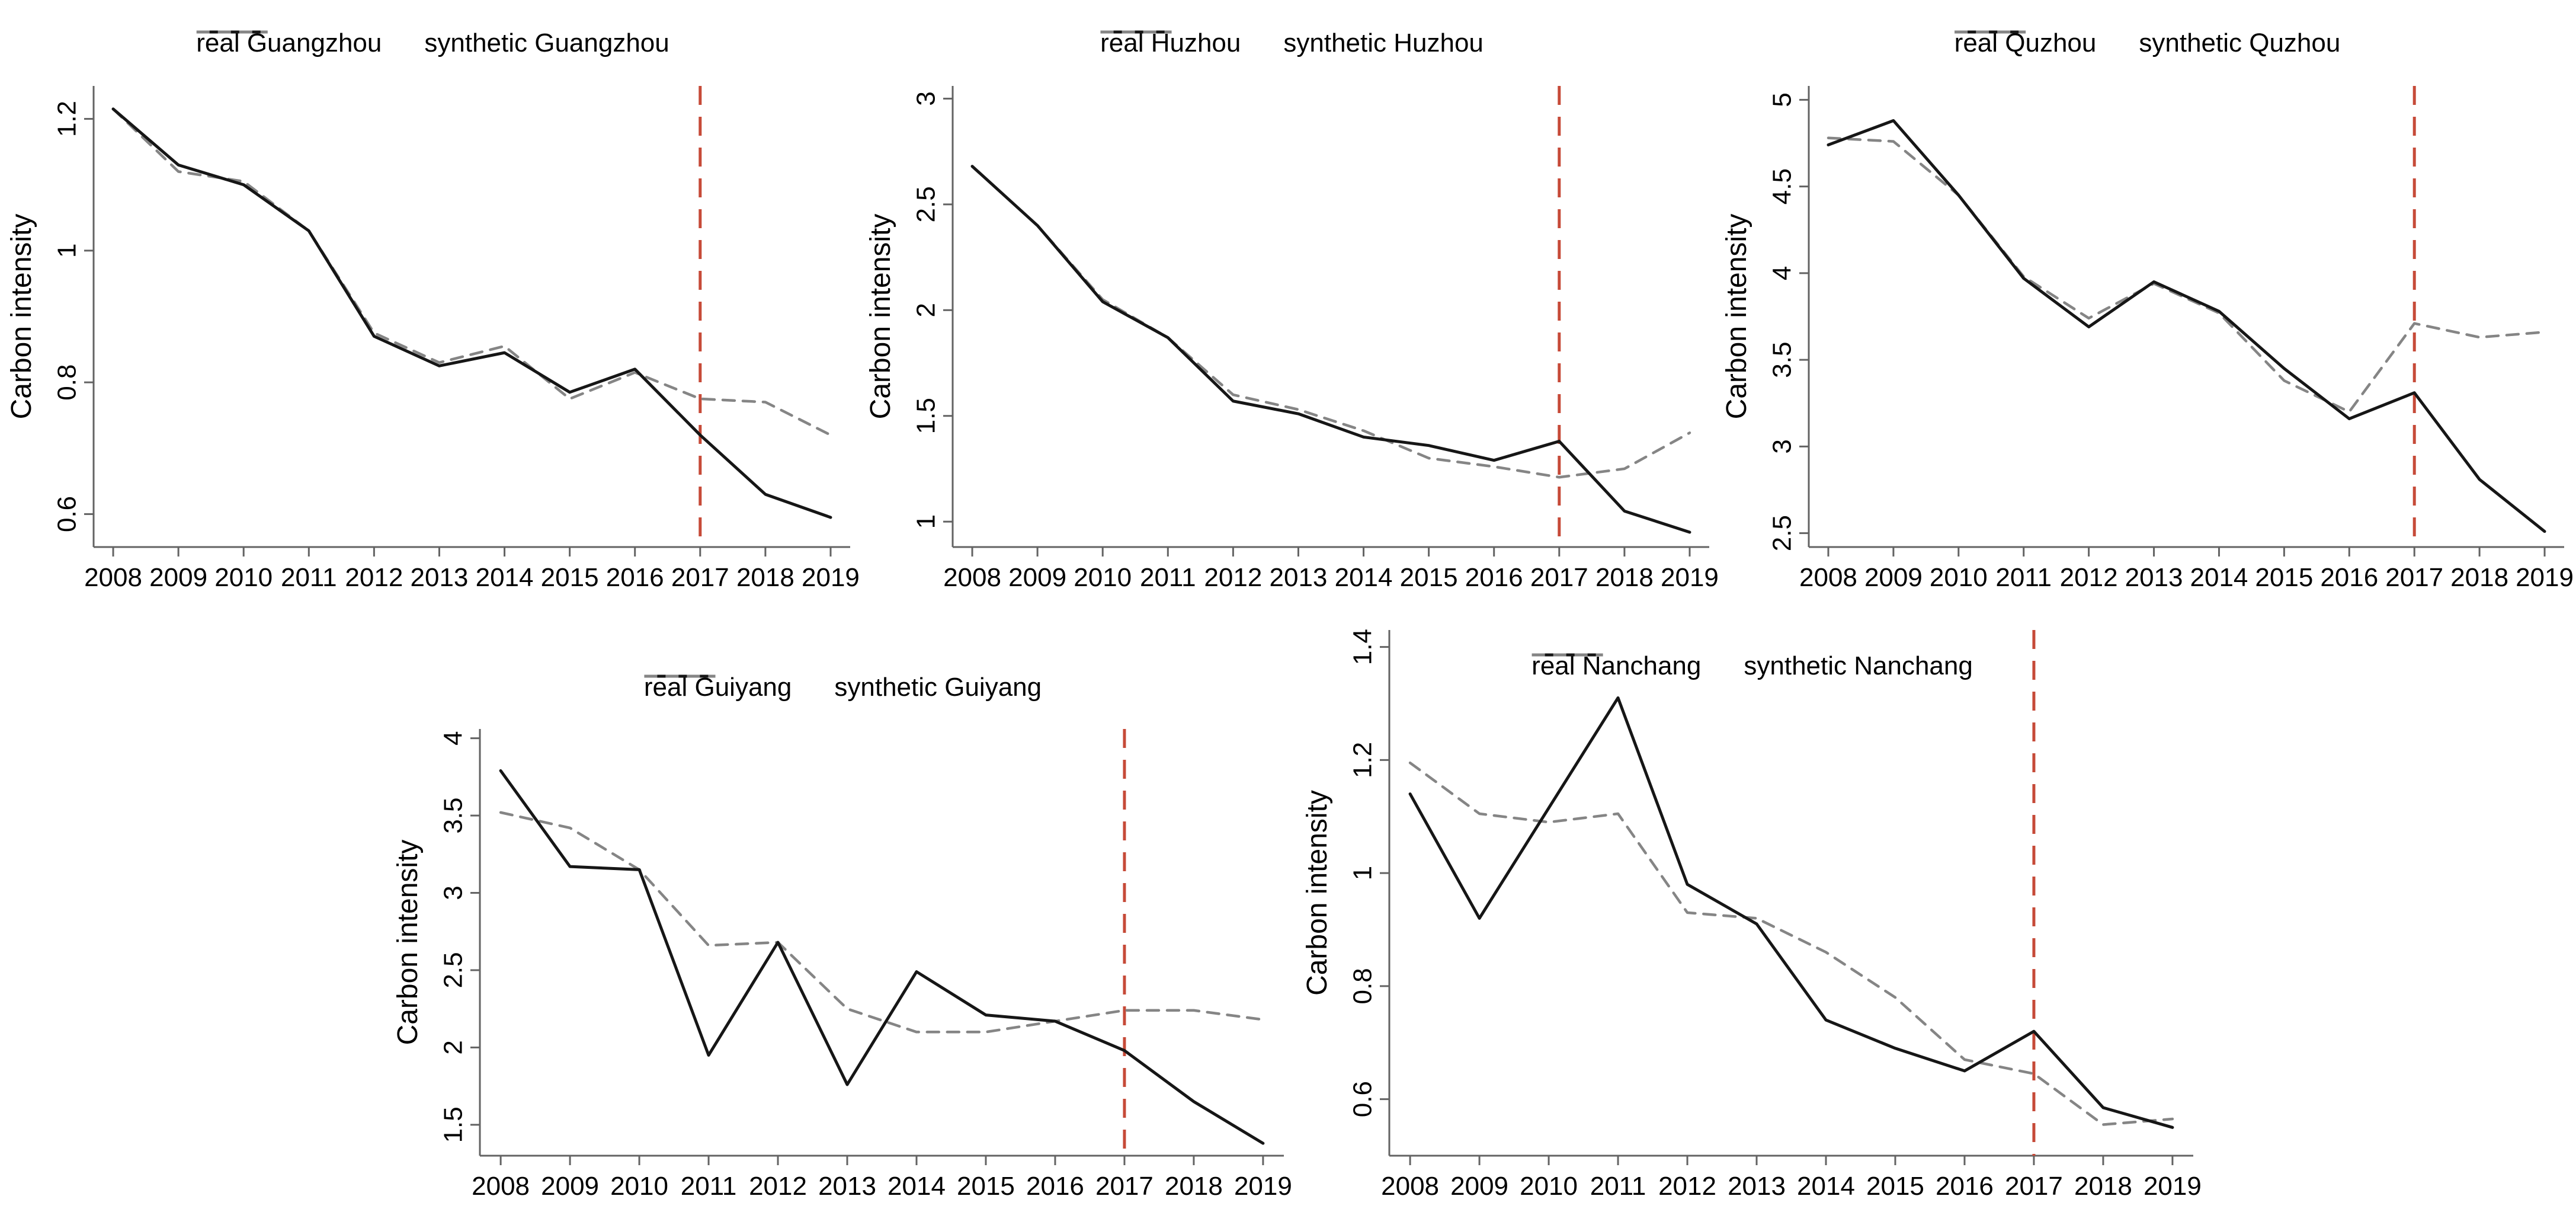 The height and width of the screenshot is (1228, 2576). I want to click on legend-label: synthetic Guangzhou, so click(546, 42).